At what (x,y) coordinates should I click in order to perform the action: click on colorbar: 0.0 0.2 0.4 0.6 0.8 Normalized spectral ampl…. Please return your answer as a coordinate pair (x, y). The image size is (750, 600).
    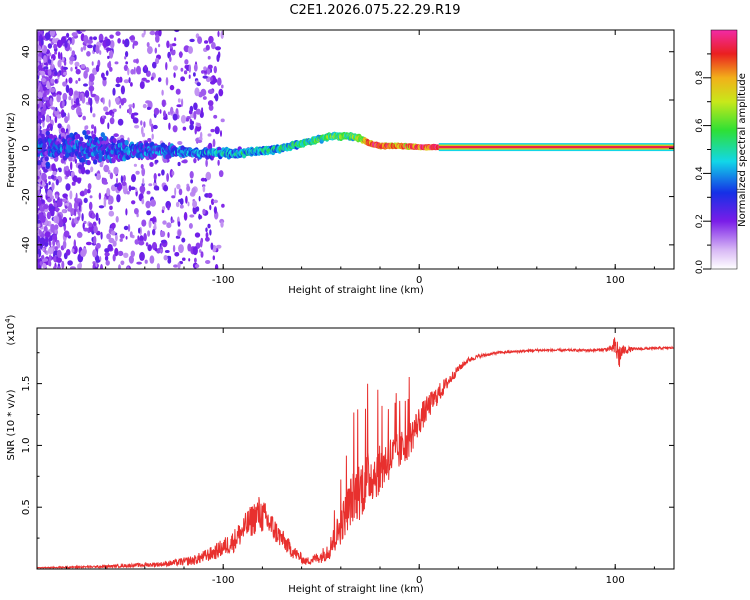
    Looking at the image, I should click on (721, 151).